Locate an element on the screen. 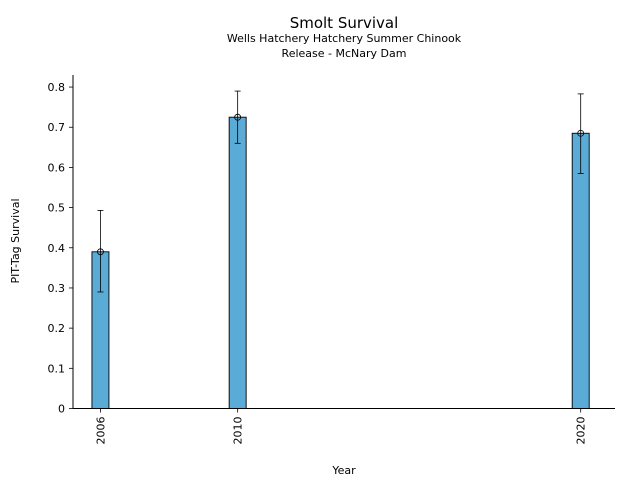  point-marker-2020 is located at coordinates (581, 133).